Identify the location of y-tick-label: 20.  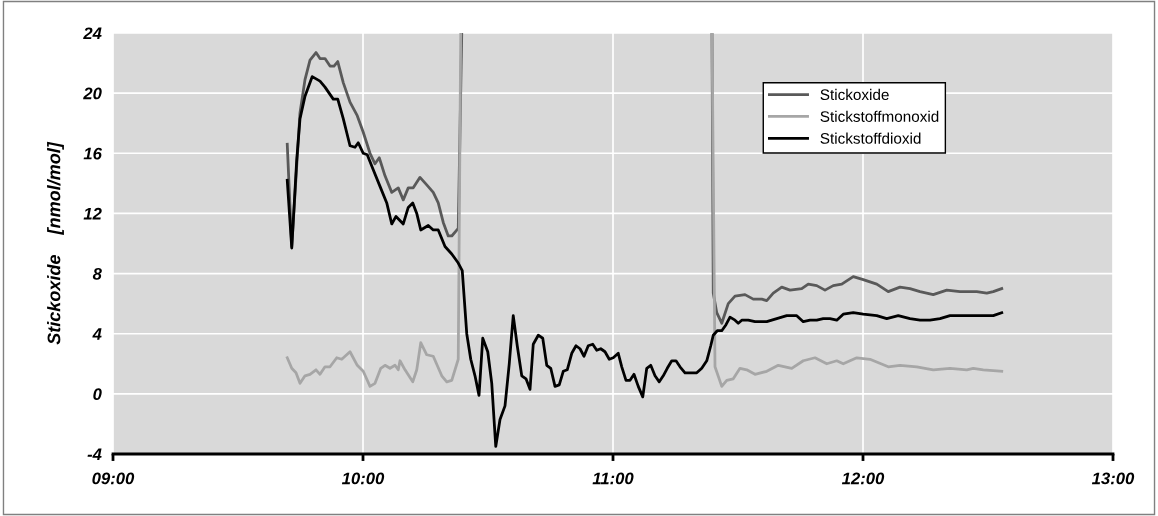
(92, 93).